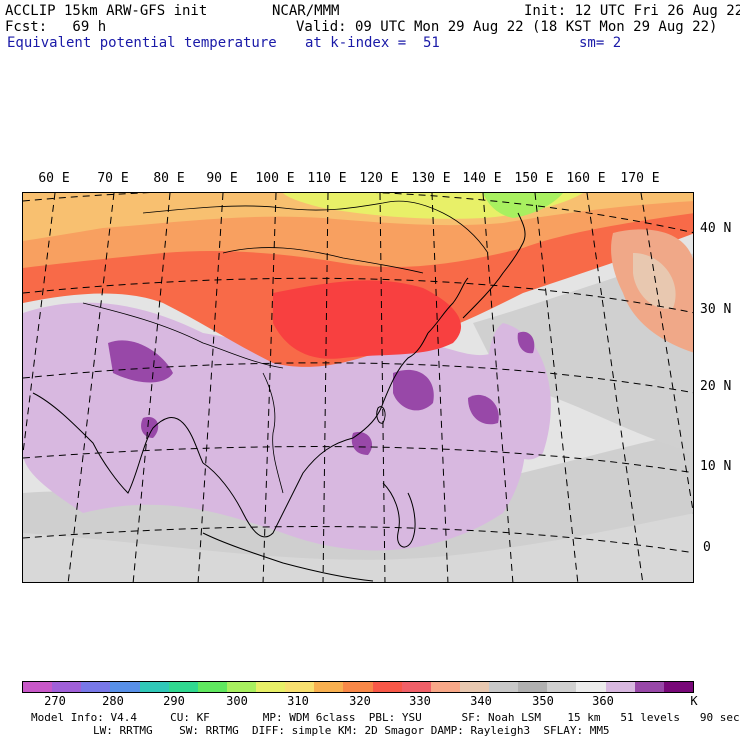  Describe the element at coordinates (237, 701) in the screenshot. I see `colorbar-label-300: 300` at that location.